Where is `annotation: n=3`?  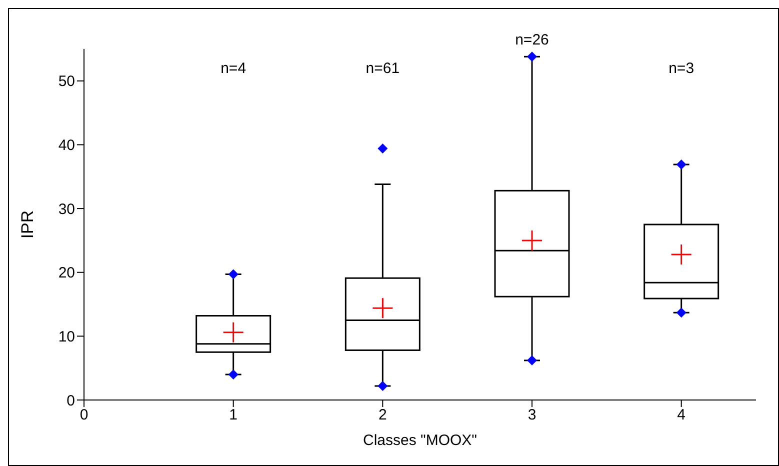
annotation: n=3 is located at coordinates (681, 68).